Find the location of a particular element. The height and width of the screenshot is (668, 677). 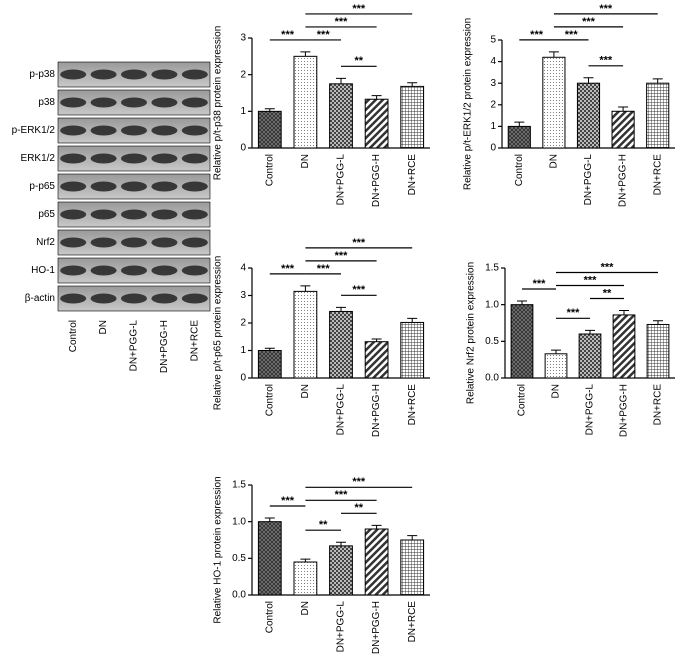

y-tick-label: 5 is located at coordinates (493, 40).